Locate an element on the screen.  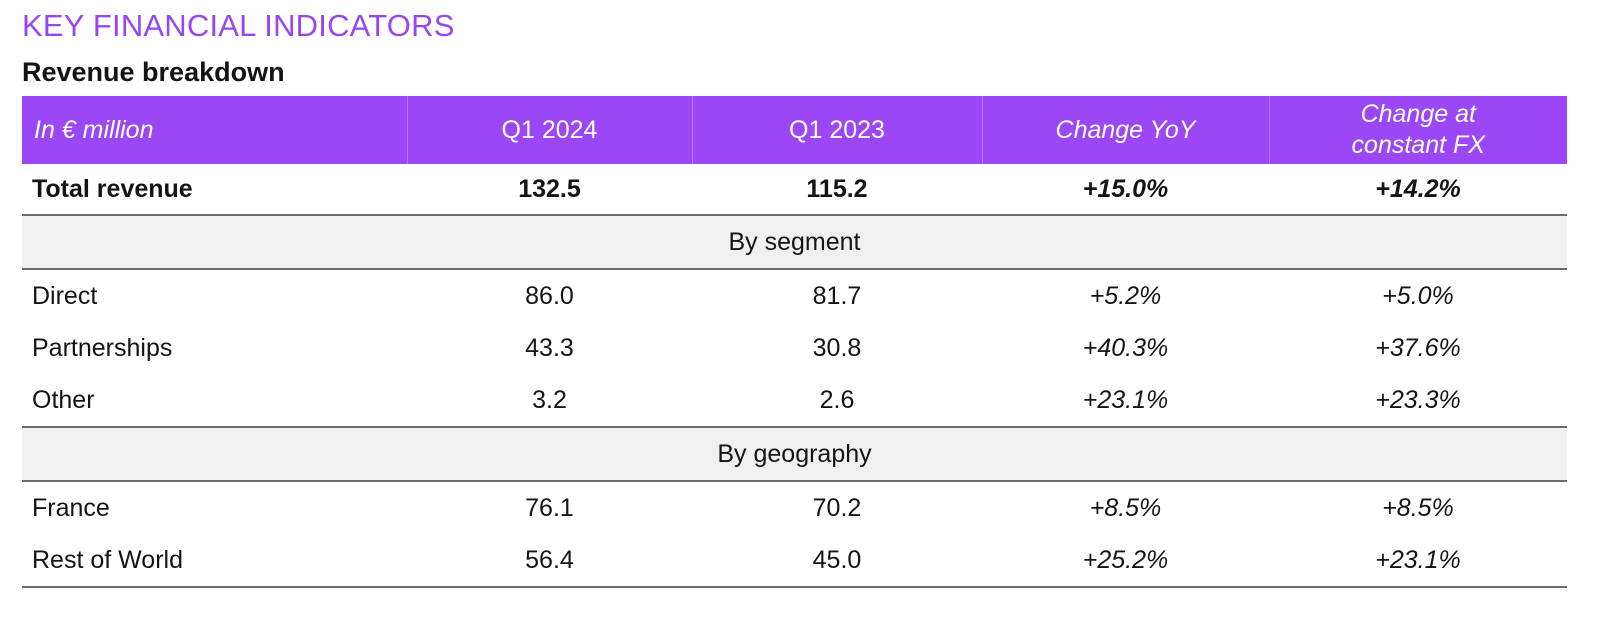
cell-change-yoy: +25.2% is located at coordinates (1125, 561).